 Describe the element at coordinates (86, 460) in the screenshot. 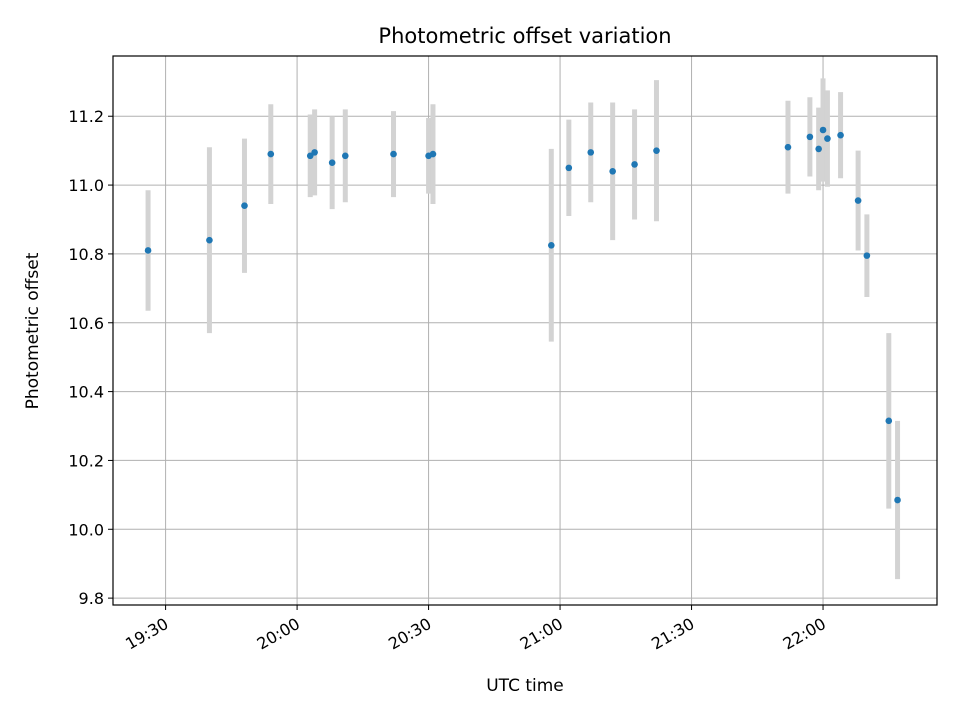

I see `y-tick-label: 10.2` at that location.